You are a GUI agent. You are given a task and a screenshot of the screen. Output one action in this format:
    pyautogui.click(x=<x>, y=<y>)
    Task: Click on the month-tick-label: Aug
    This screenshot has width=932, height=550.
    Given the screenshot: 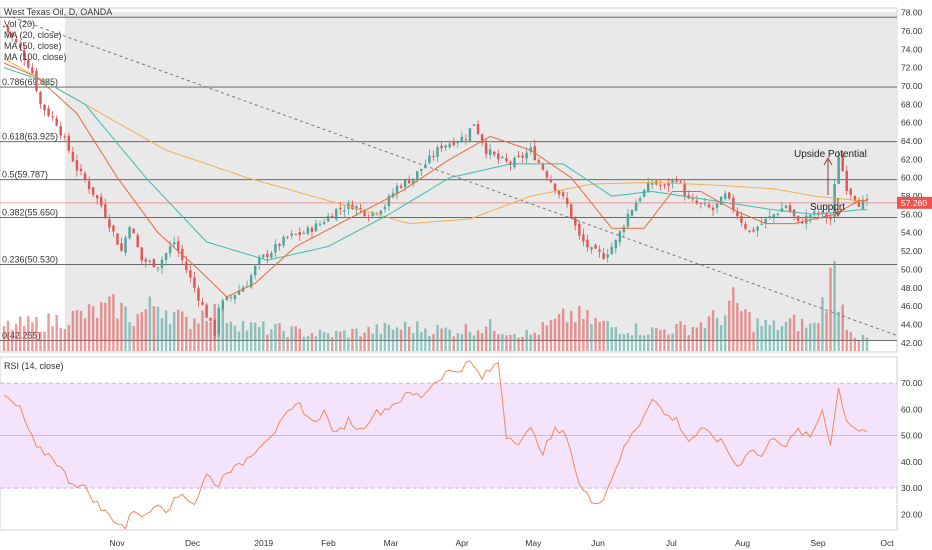 What is the action you would take?
    pyautogui.click(x=742, y=543)
    